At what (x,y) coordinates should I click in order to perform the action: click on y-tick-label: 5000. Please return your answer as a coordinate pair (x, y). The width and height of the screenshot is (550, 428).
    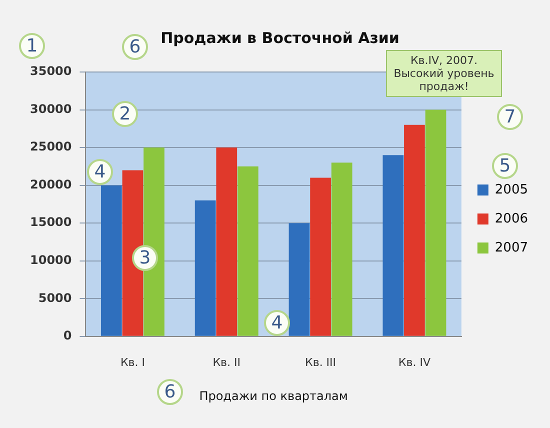
    Looking at the image, I should click on (55, 297).